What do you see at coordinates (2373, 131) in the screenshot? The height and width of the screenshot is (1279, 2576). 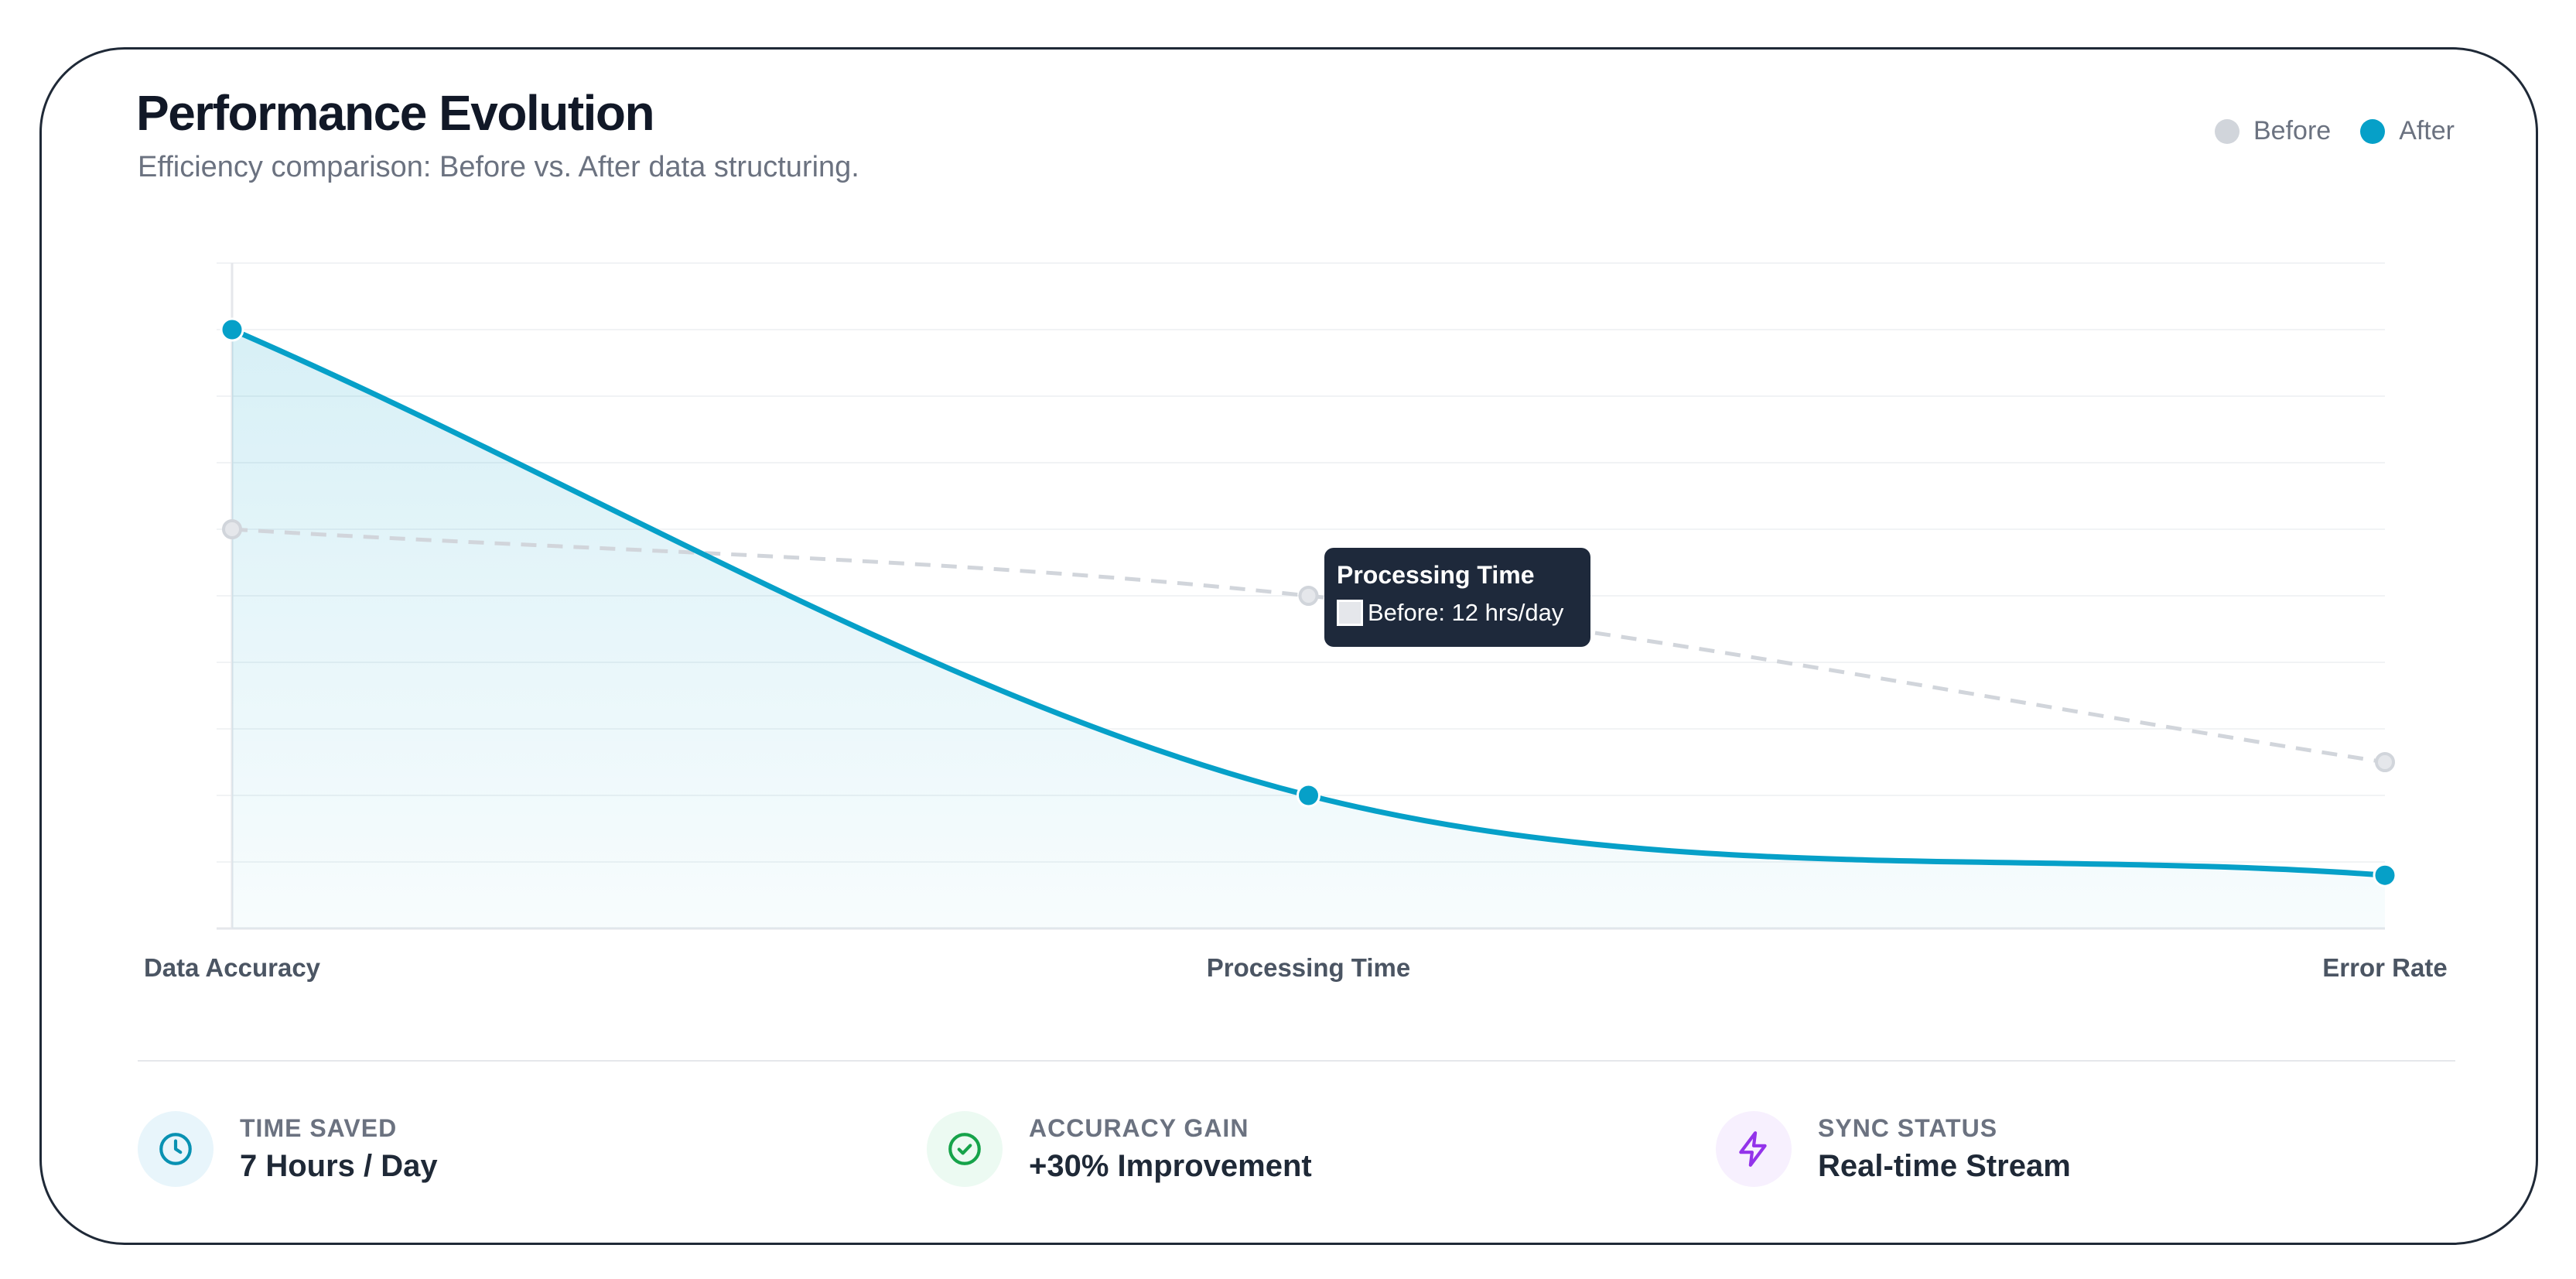 I see `legend-swatch-after` at bounding box center [2373, 131].